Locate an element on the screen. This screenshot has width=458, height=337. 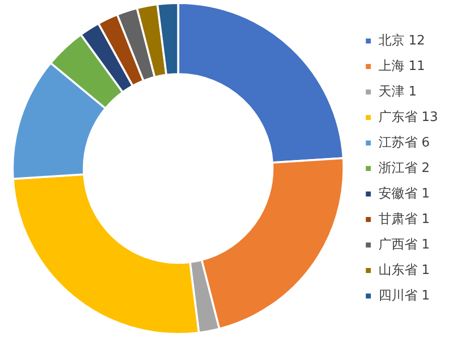
legend-label: 四川省 1 is located at coordinates (404, 296).